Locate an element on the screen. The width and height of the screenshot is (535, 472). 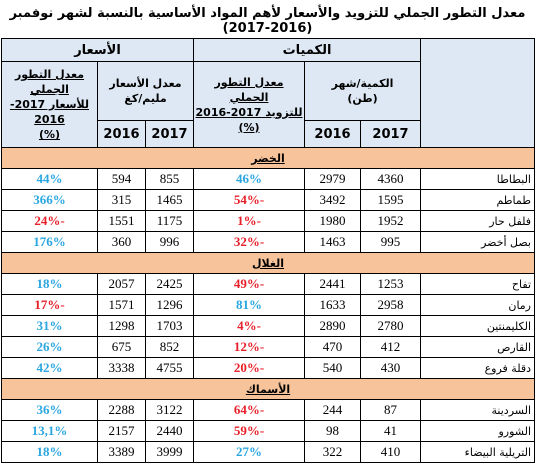
price-growth-cell: 26% is located at coordinates (49, 347).